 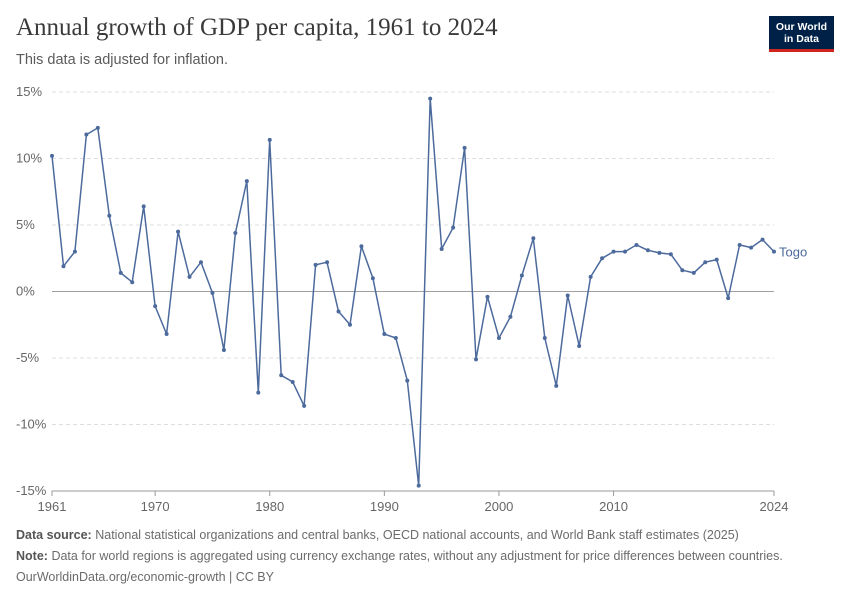 What do you see at coordinates (28, 357) in the screenshot?
I see `y-tick-label: -5%` at bounding box center [28, 357].